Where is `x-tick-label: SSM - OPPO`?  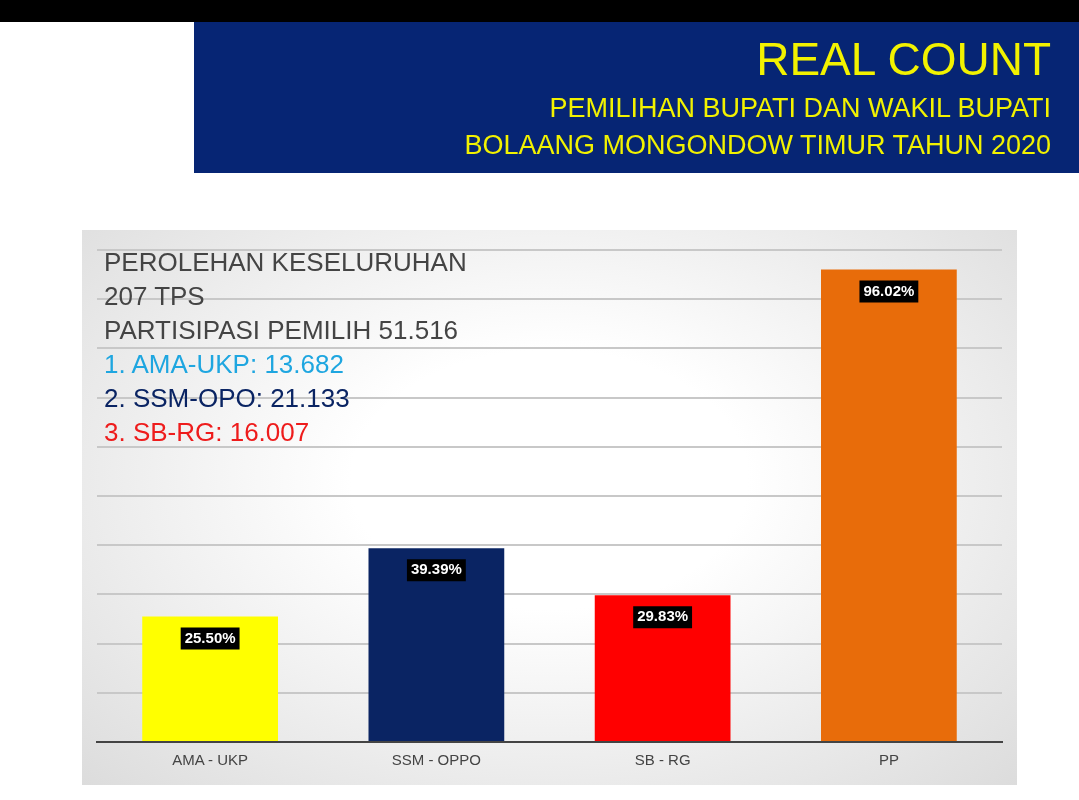 x-tick-label: SSM - OPPO is located at coordinates (436, 760).